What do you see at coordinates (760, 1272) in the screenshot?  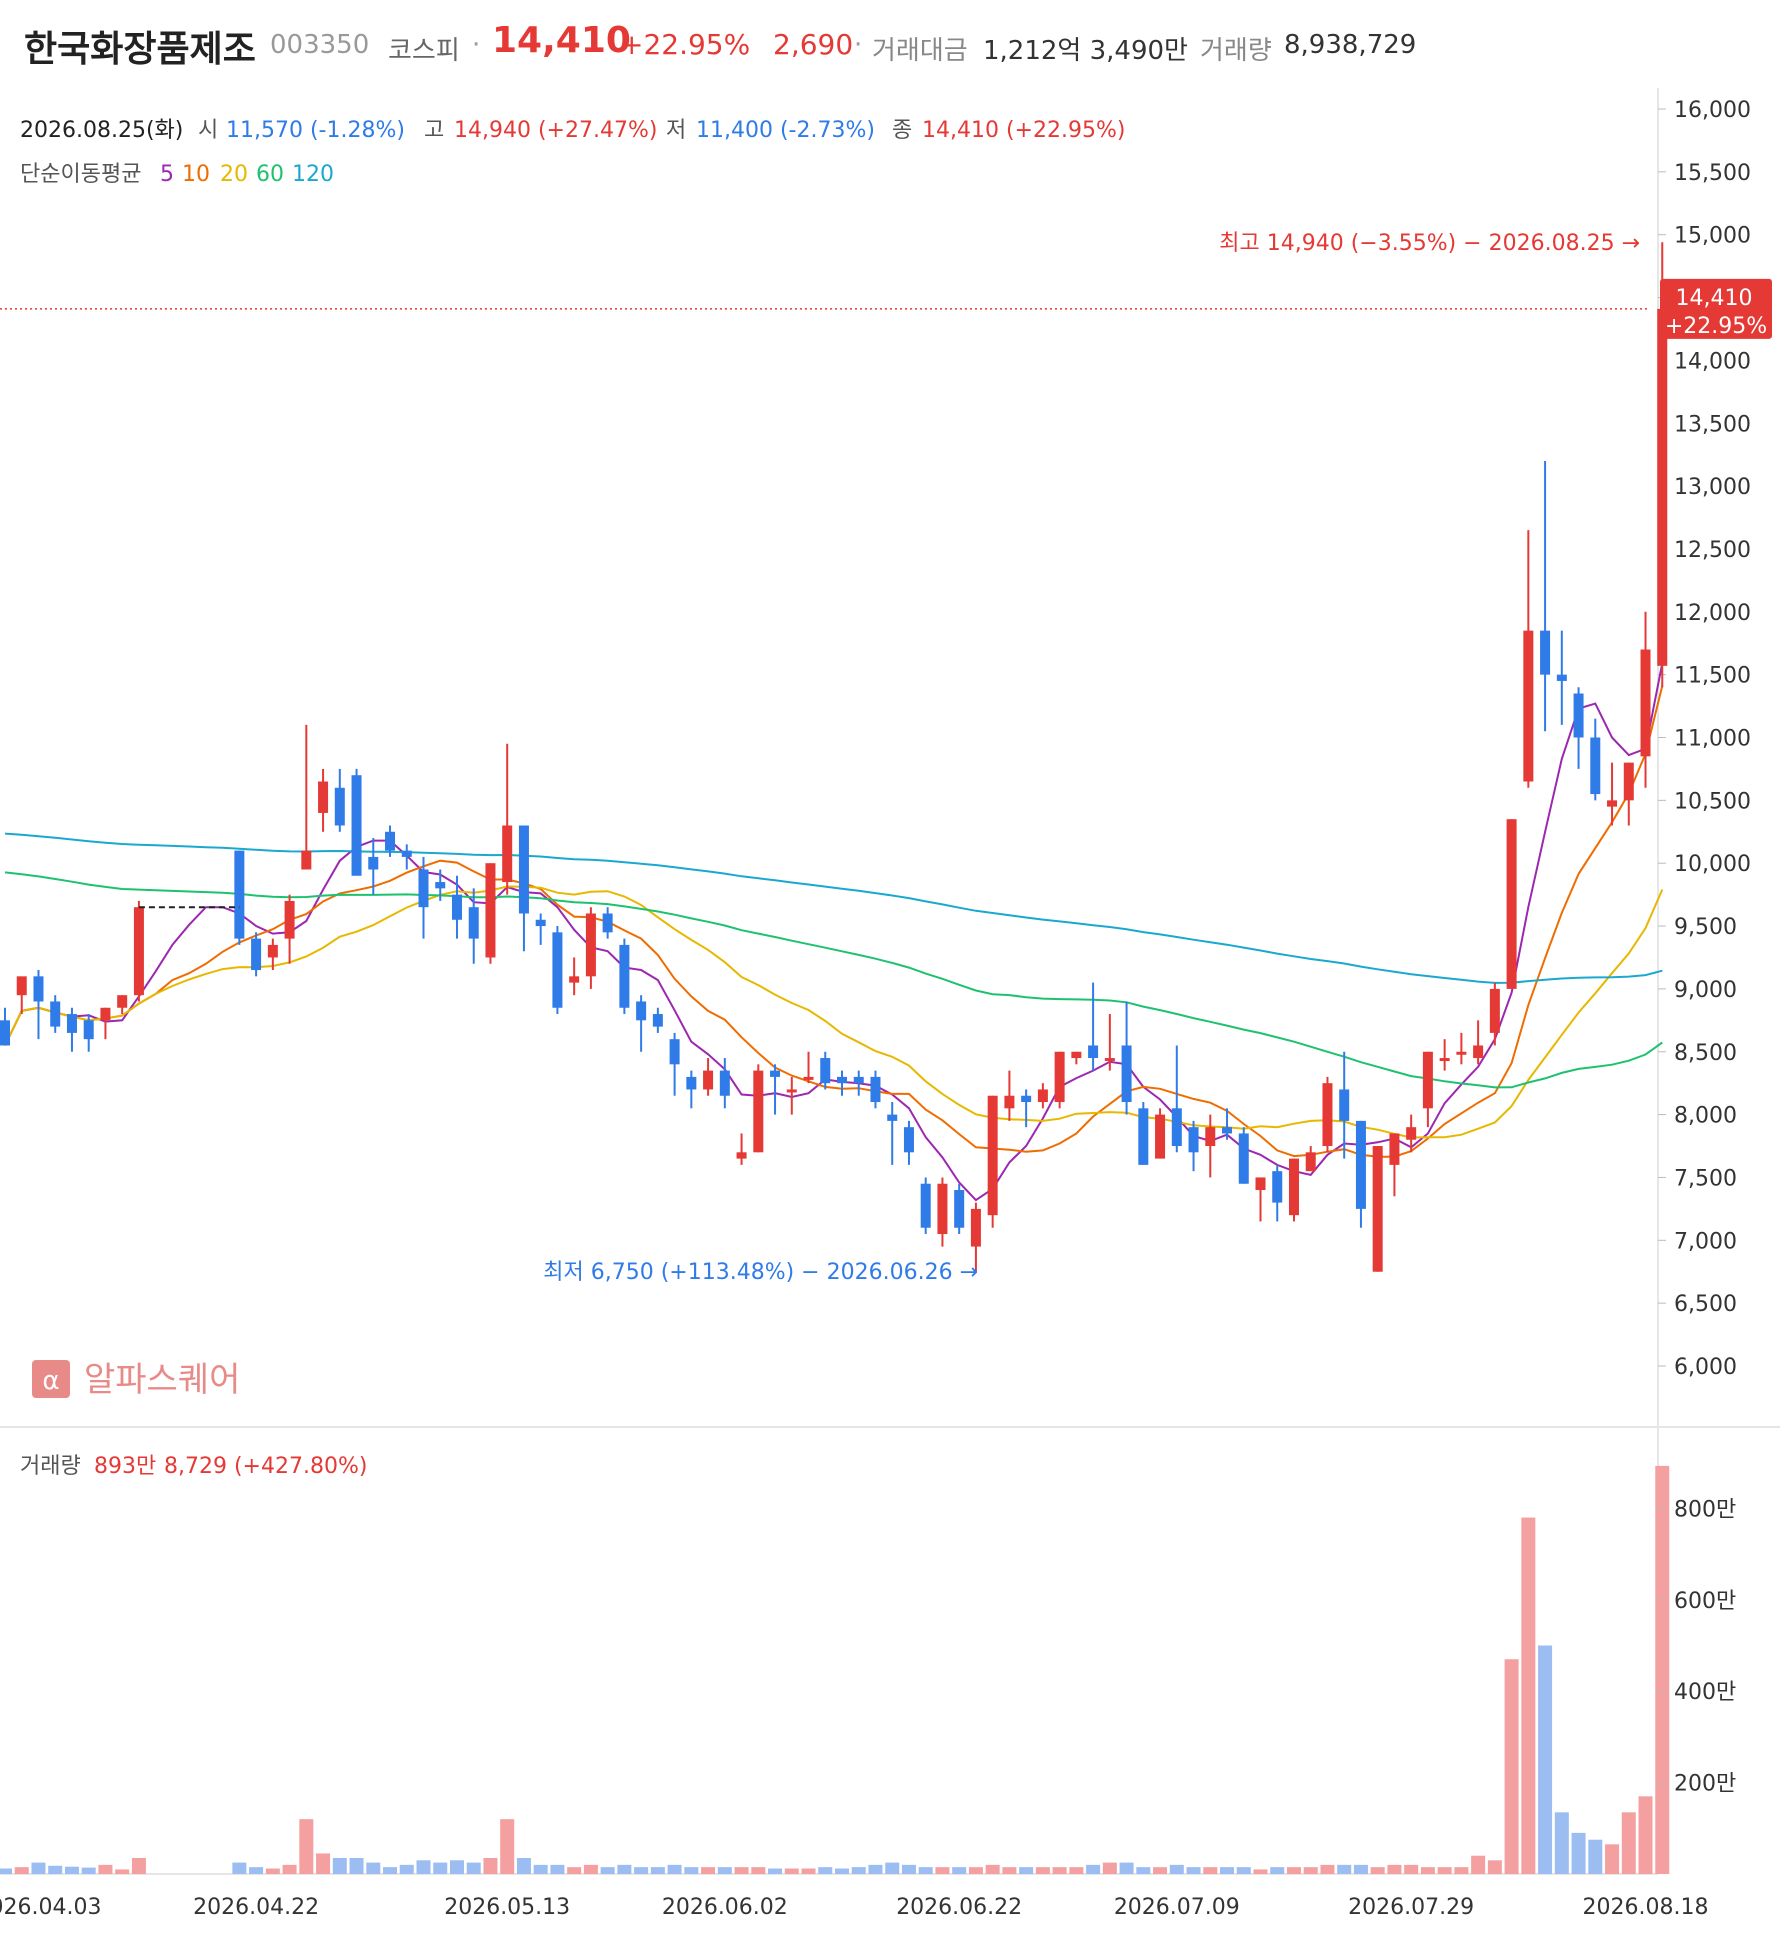 I see `low-annotation: 최저 6,750 (+113.48%) − 2026.06.26 →` at bounding box center [760, 1272].